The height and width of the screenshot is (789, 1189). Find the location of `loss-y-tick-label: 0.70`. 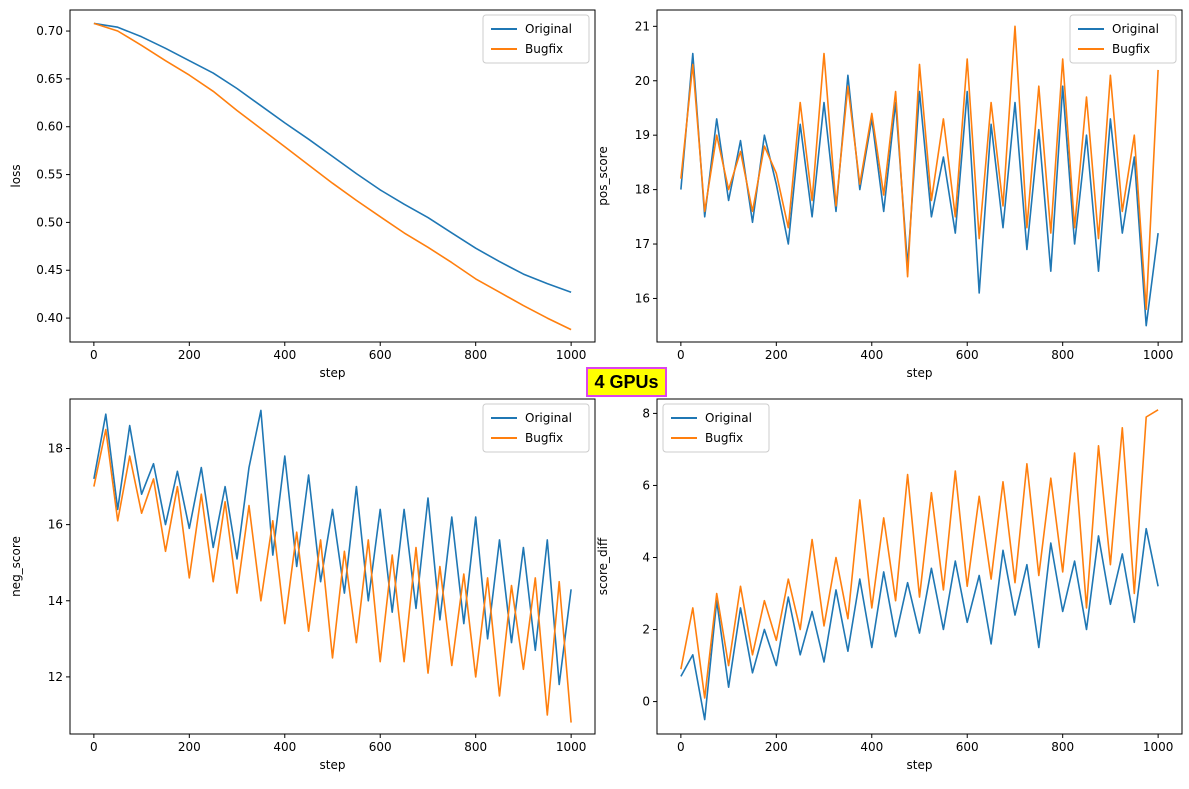

loss-y-tick-label: 0.70 is located at coordinates (49, 31).